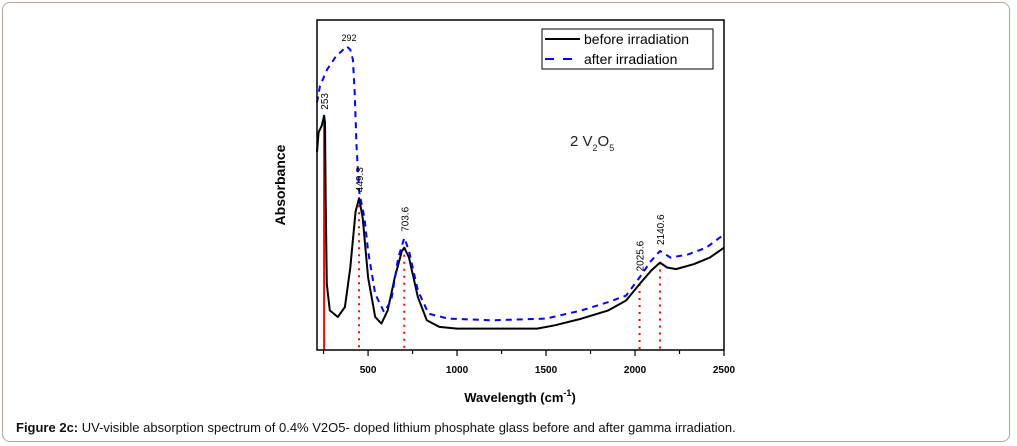  I want to click on x-tick-label: 2500, so click(724, 370).